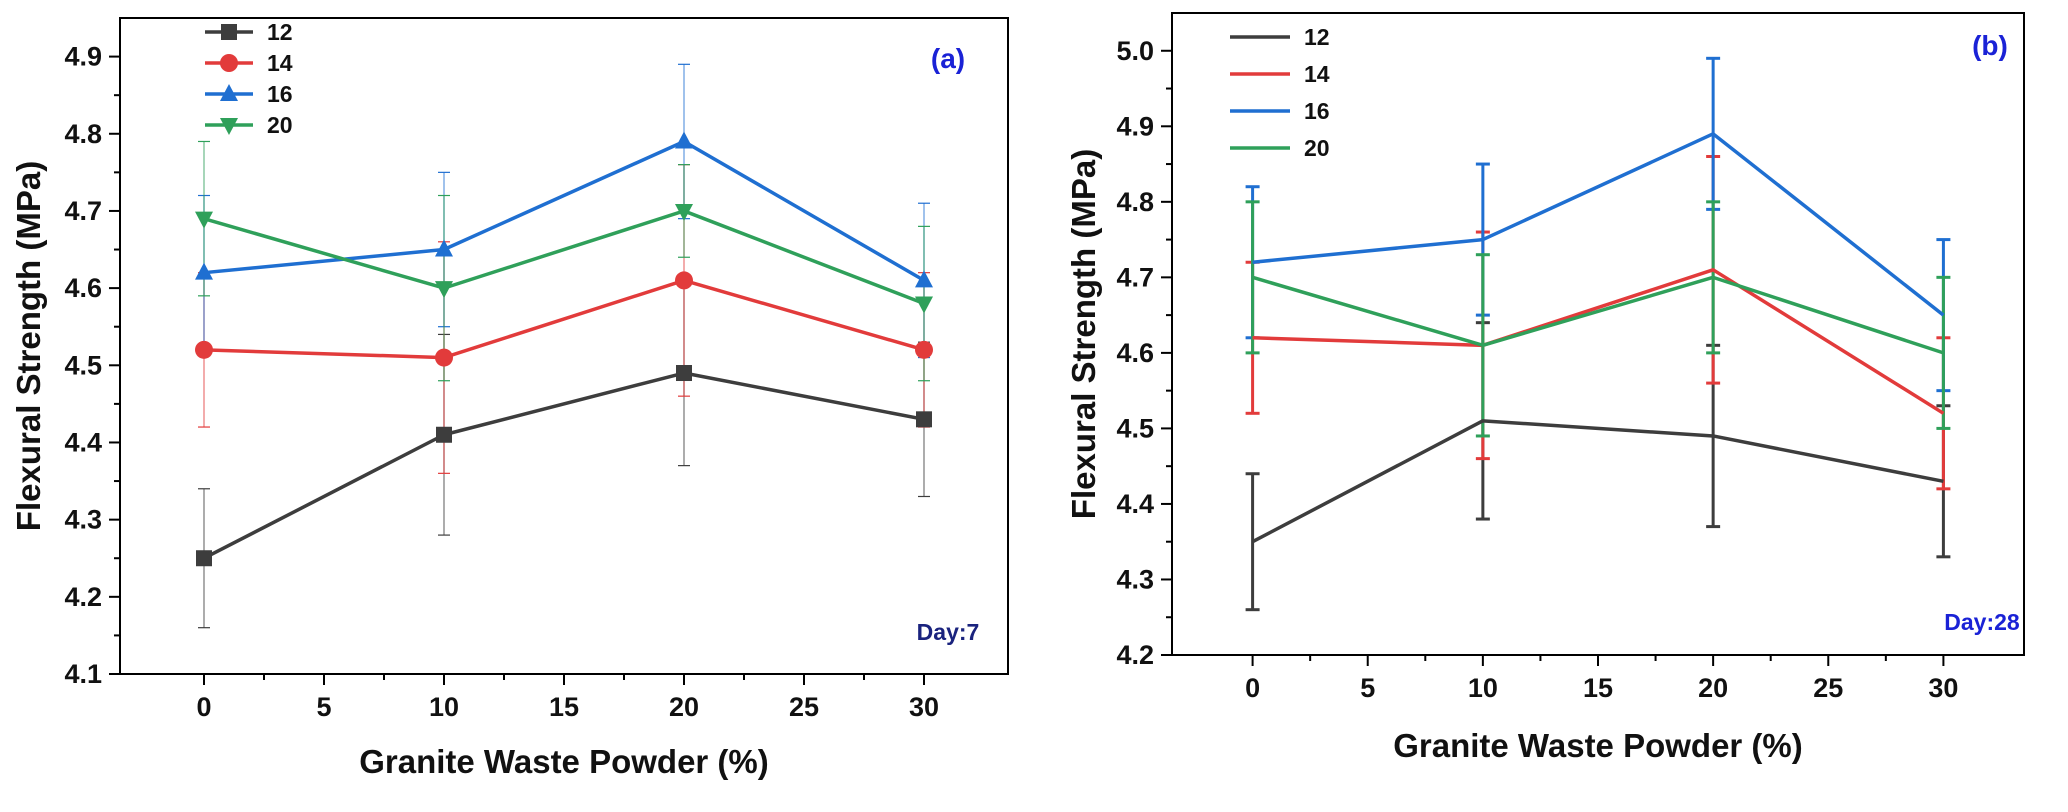  I want to click on chart-a-y-tick-label: 4.1, so click(83, 674).